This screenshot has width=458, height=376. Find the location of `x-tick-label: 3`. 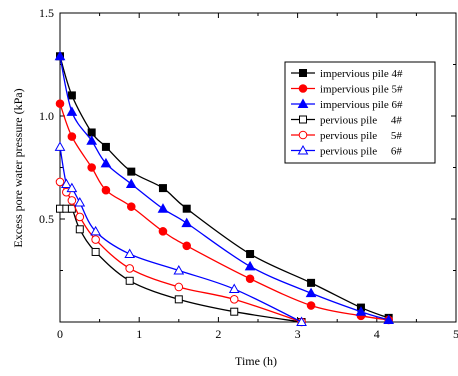

x-tick-label: 3 is located at coordinates (298, 334).